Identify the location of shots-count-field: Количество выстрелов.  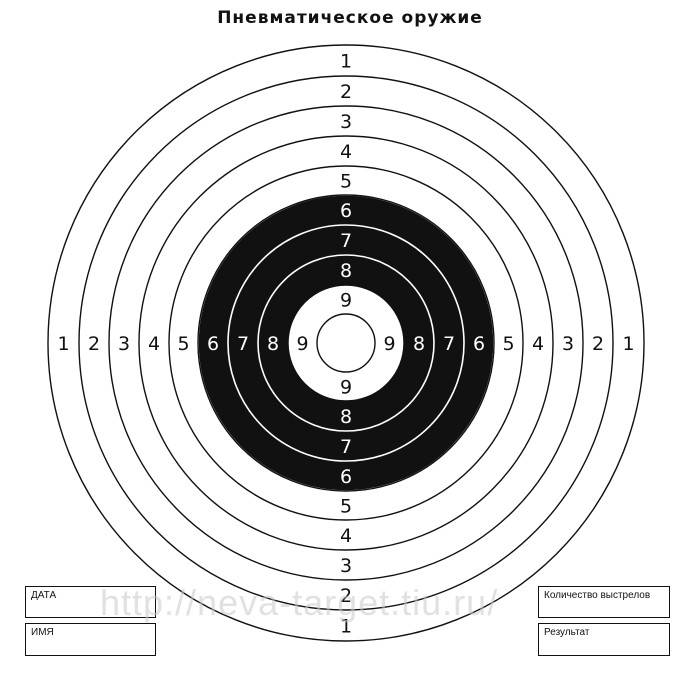
(604, 602).